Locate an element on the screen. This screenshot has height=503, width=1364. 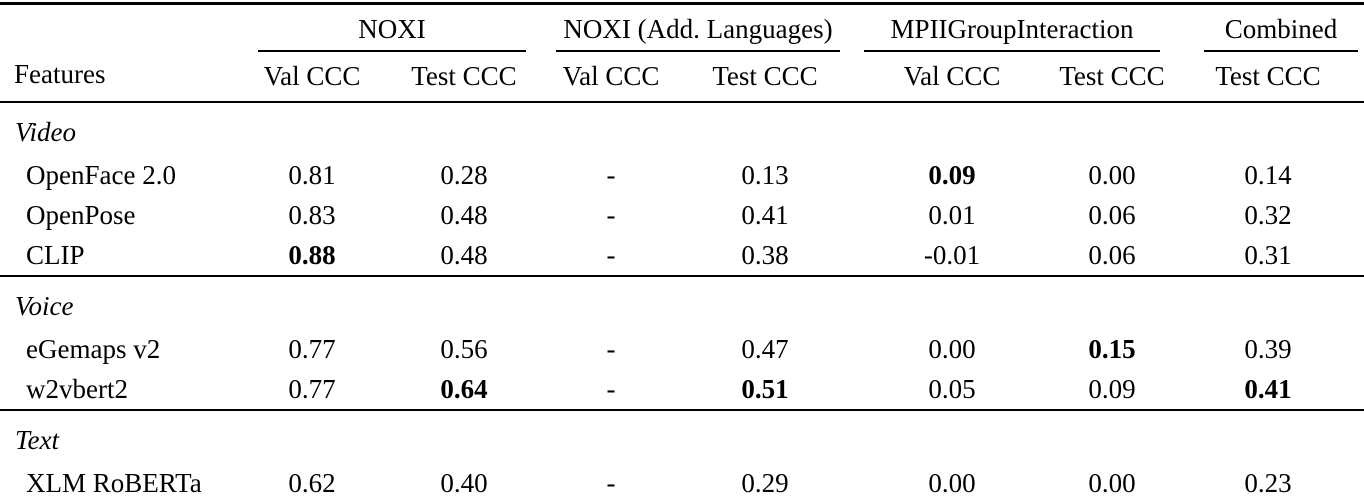
feature-name: OpenFace 2.0 is located at coordinates (101, 174).